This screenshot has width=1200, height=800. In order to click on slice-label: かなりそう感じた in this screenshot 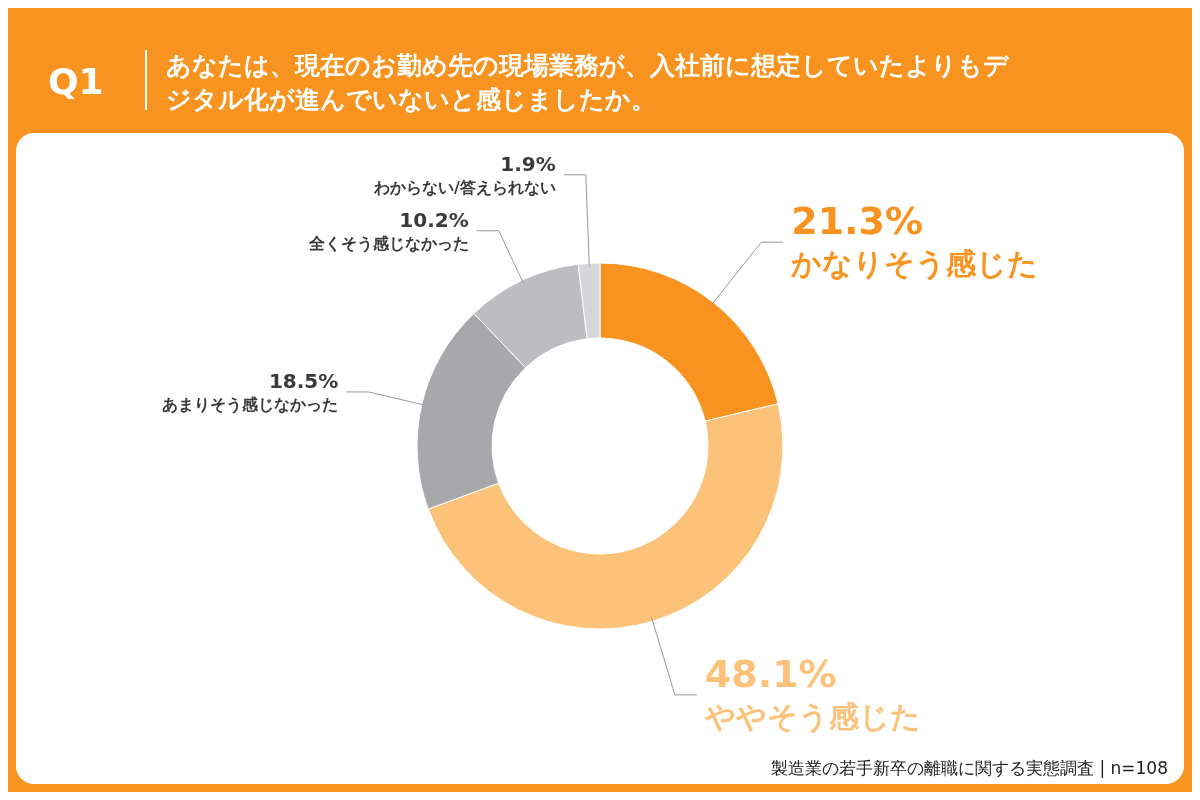, I will do `click(914, 264)`.